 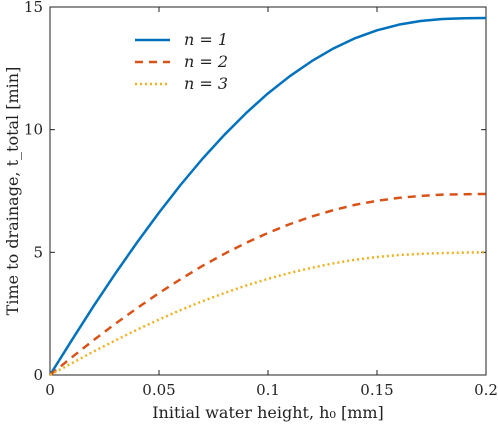 I want to click on legend-label-1: n = 1, so click(x=206, y=39).